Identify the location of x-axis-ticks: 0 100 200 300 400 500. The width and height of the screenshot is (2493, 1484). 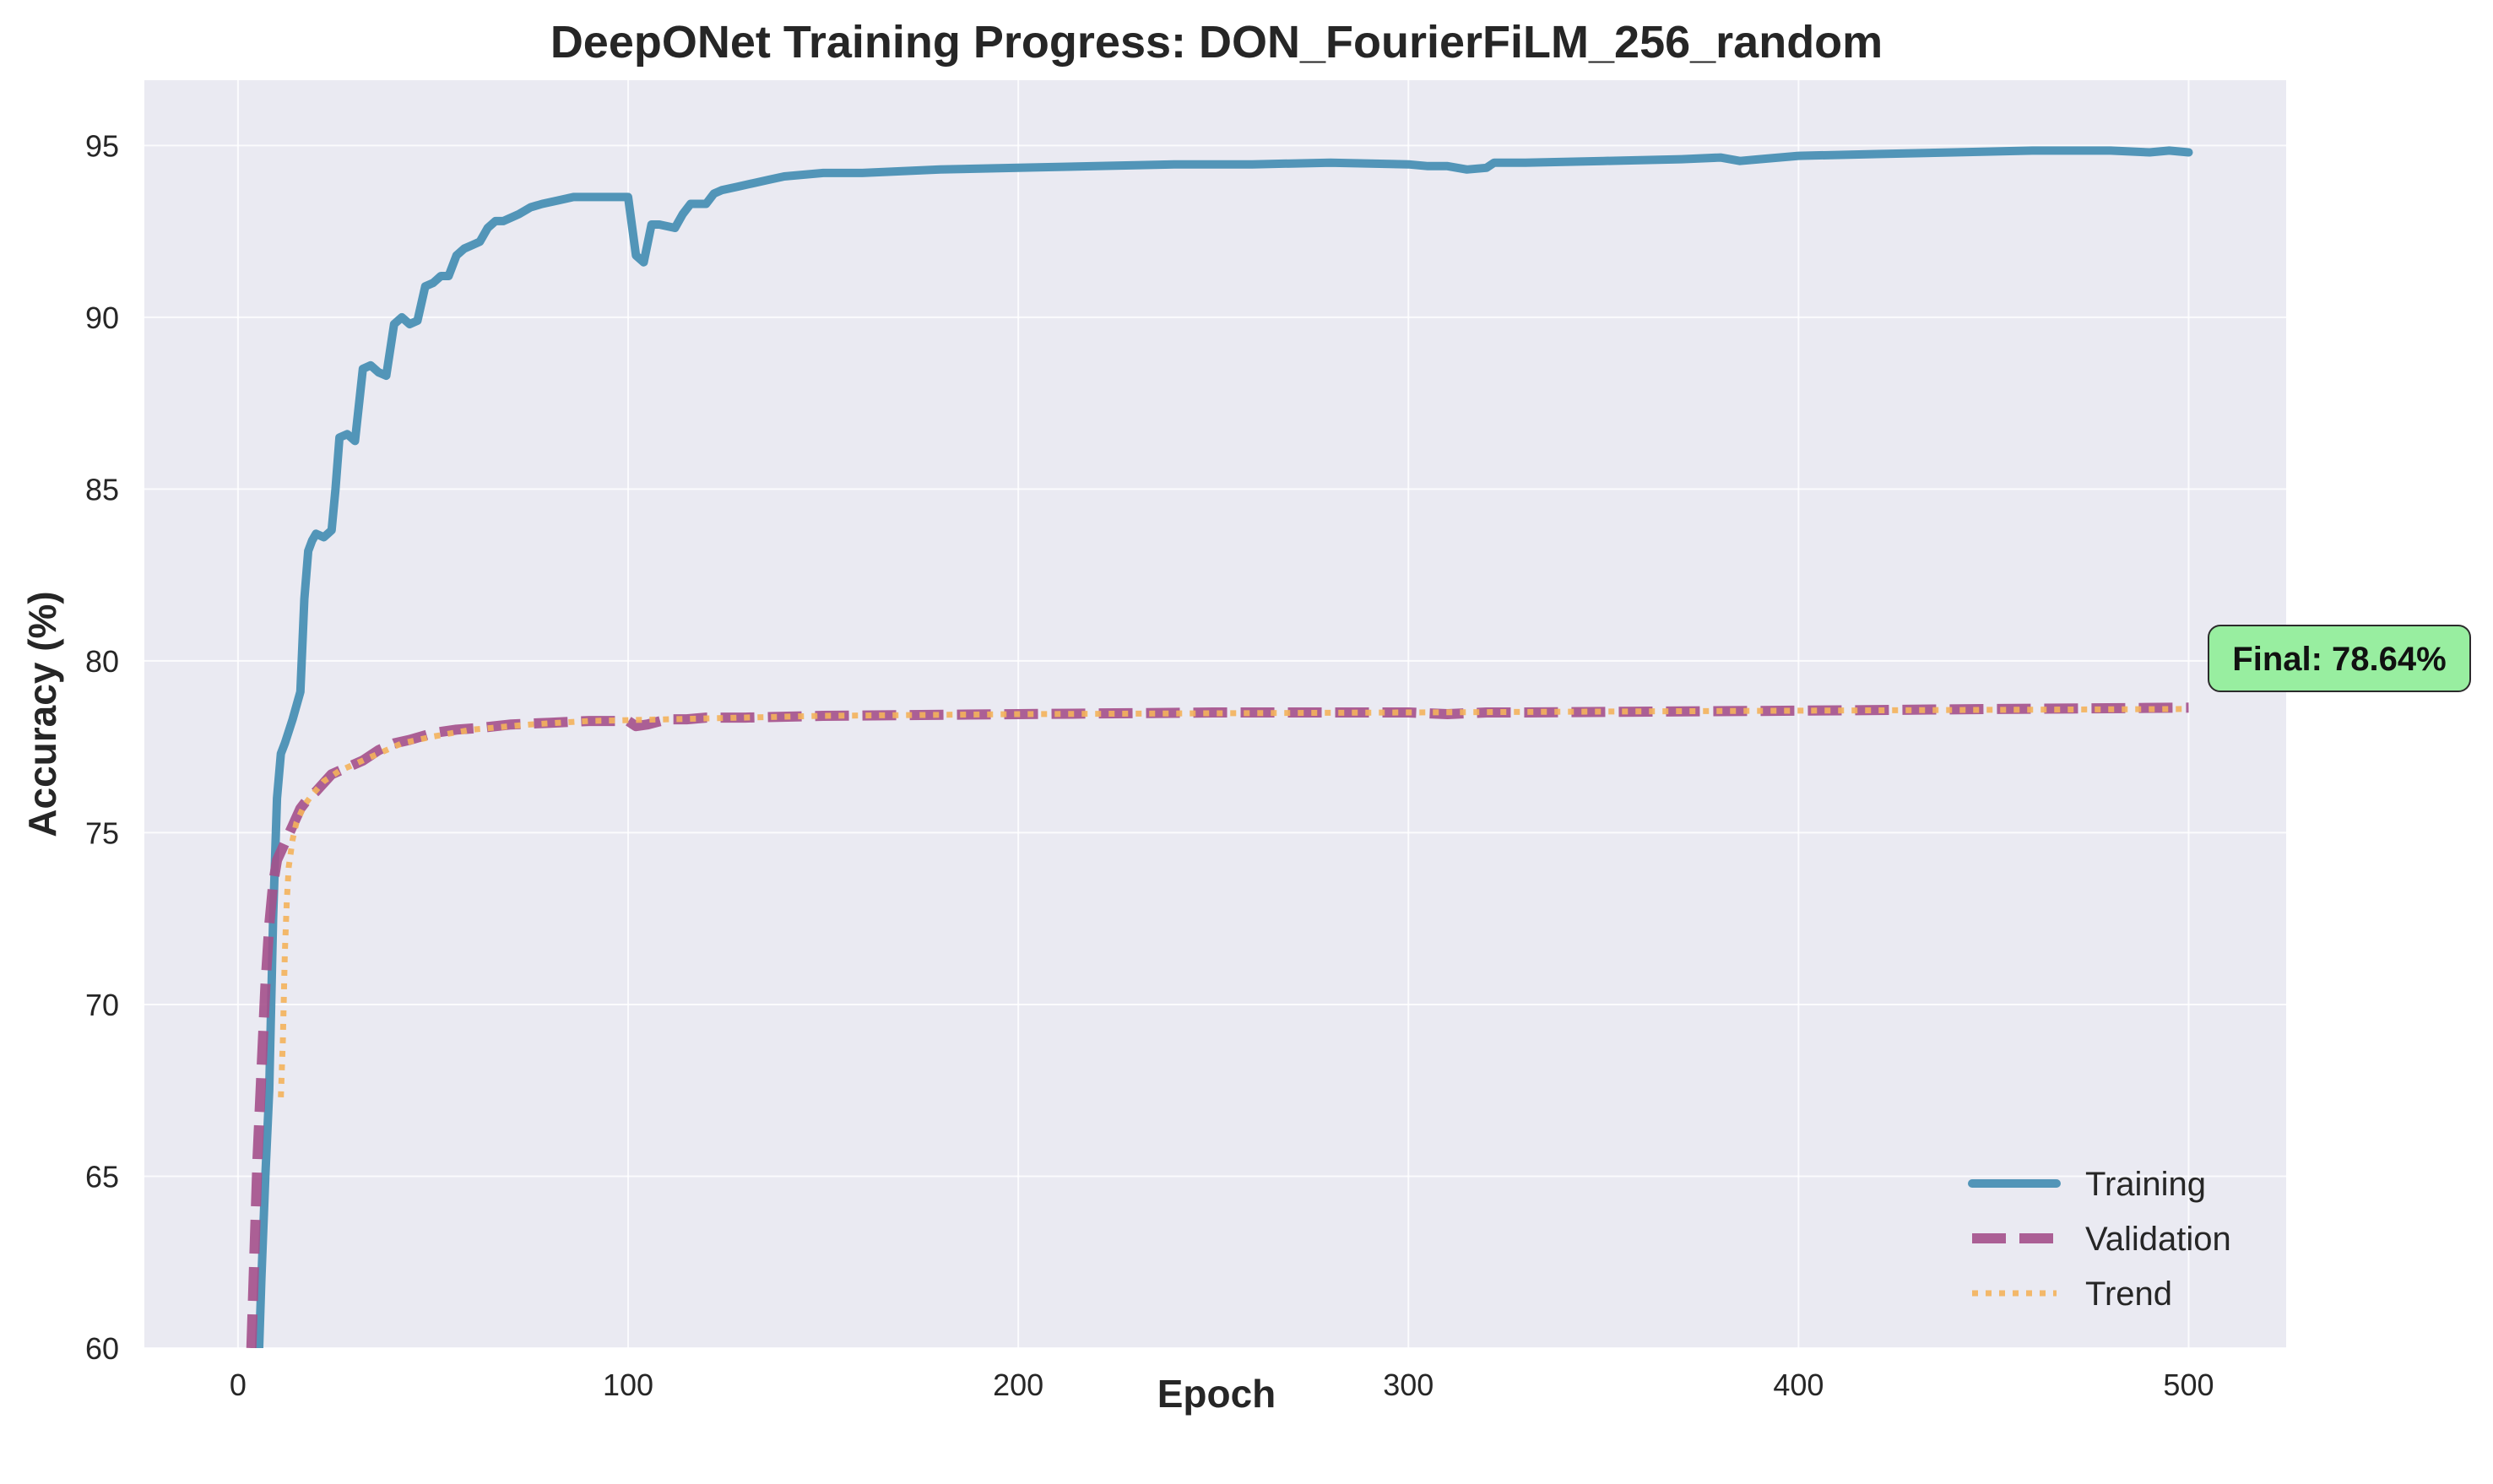
(1222, 1385).